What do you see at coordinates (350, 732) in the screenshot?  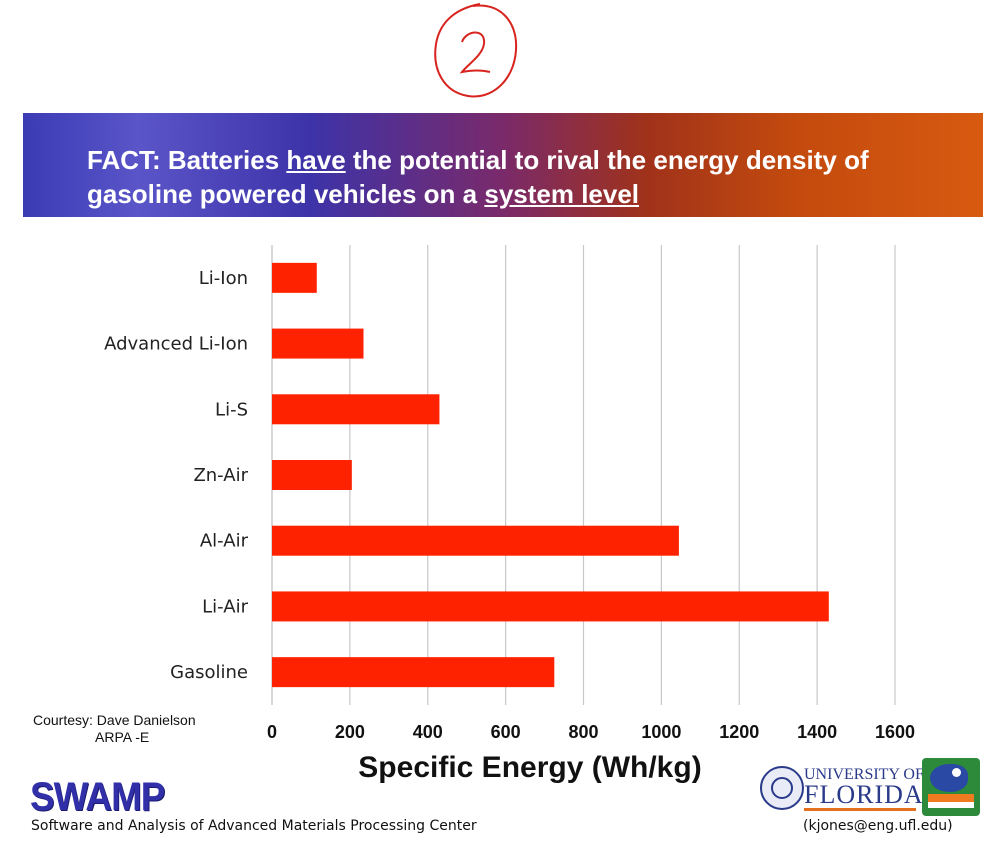 I see `x-tick-label: 200` at bounding box center [350, 732].